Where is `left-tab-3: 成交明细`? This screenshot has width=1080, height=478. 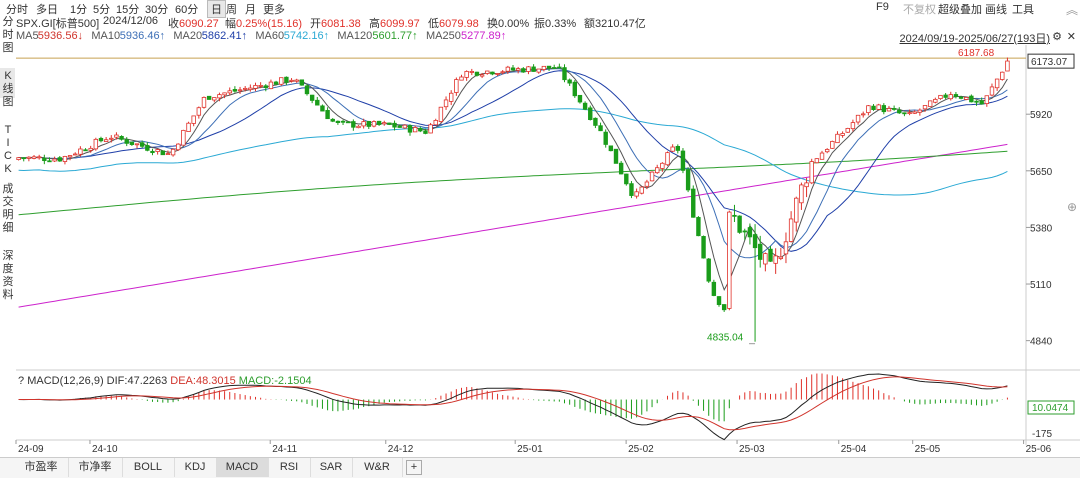 left-tab-3: 成交明细 is located at coordinates (8, 208).